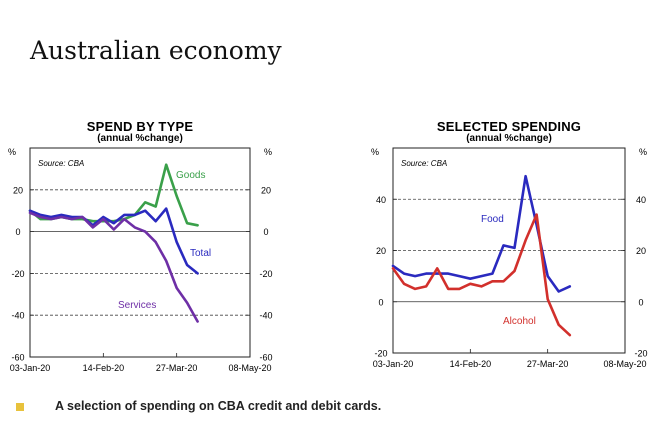 The image size is (650, 421). I want to click on chart-1-title: SPEND BY TYPE, so click(140, 126).